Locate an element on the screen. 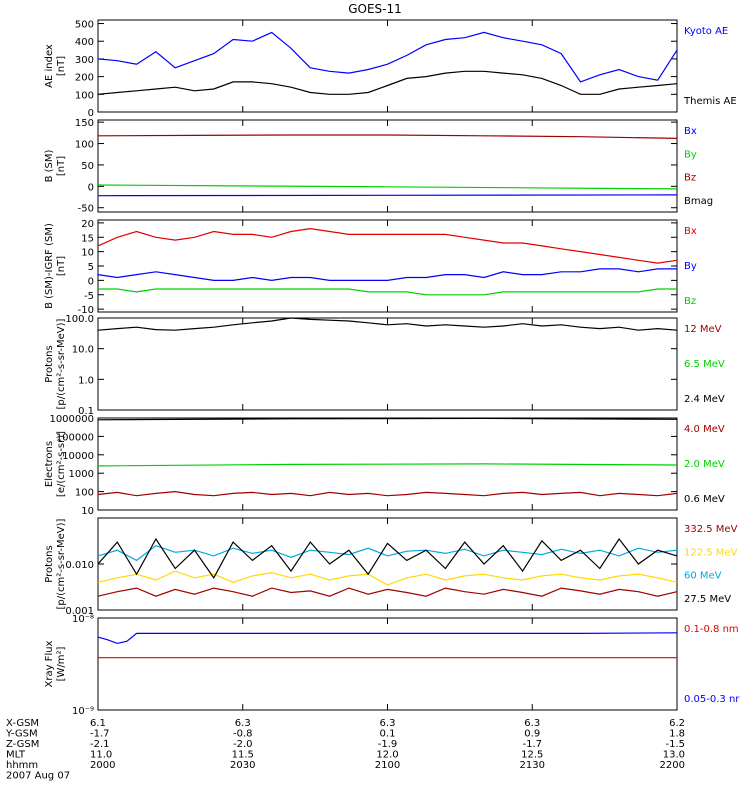  y-axis-label: AE index is located at coordinates (49, 66).